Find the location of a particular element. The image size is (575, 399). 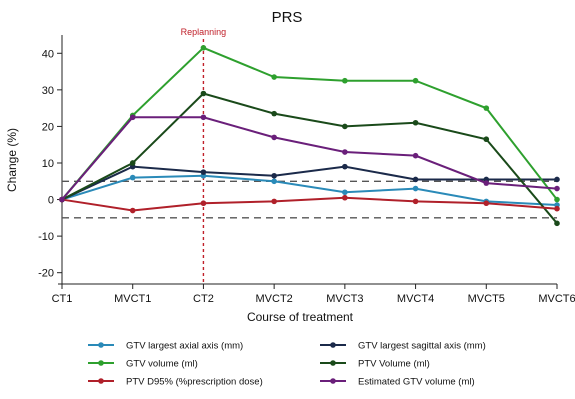

legend-item: PTV D95% (%prescription dose) is located at coordinates (175, 382).